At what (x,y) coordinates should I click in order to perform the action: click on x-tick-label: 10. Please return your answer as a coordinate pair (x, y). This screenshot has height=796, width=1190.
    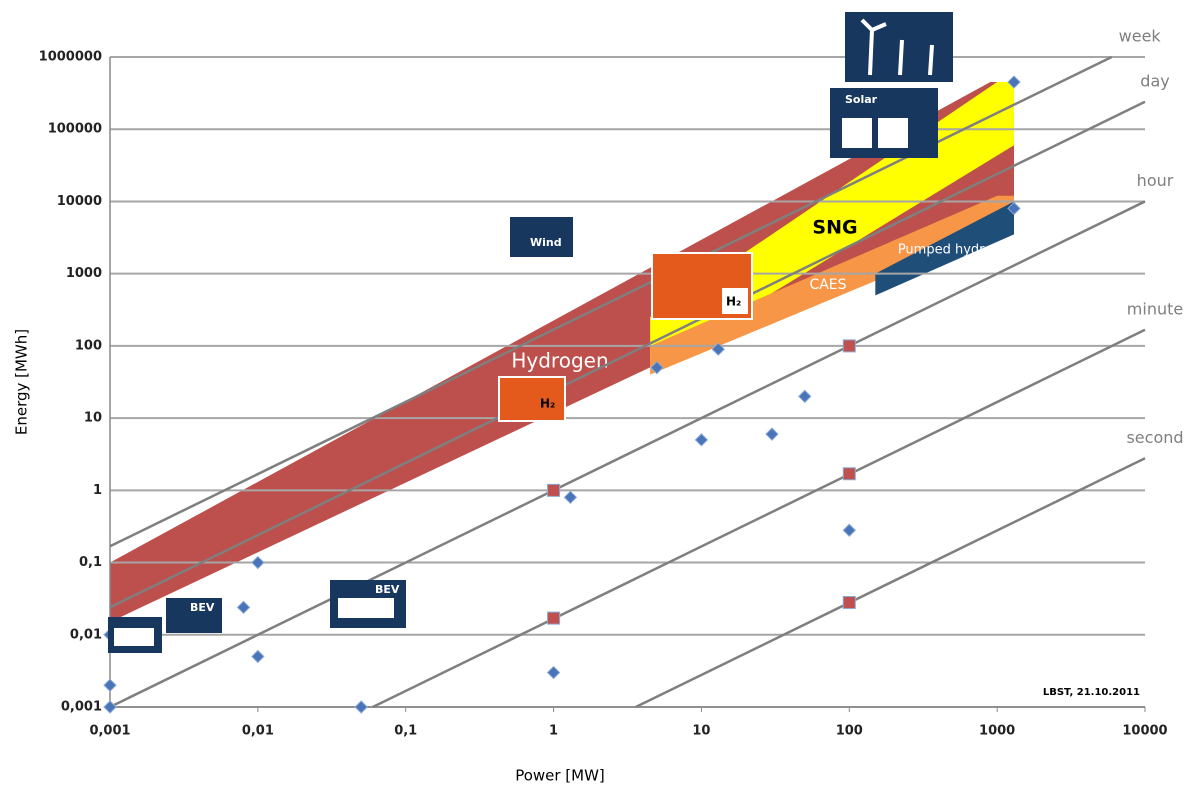
    Looking at the image, I should click on (701, 731).